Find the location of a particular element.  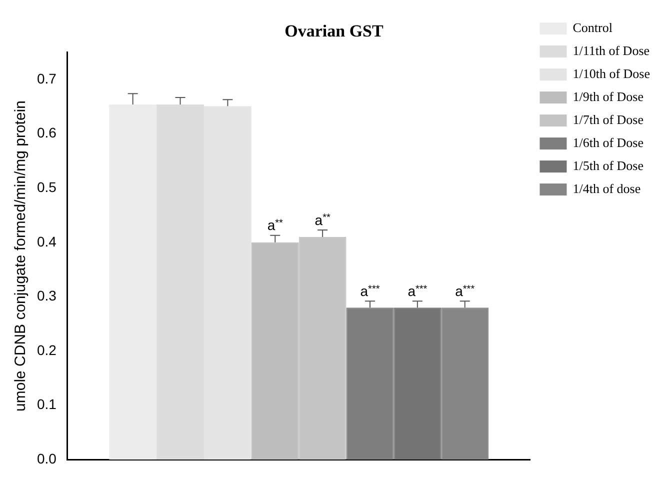

y-tick-label: 0.3 is located at coordinates (46, 296).